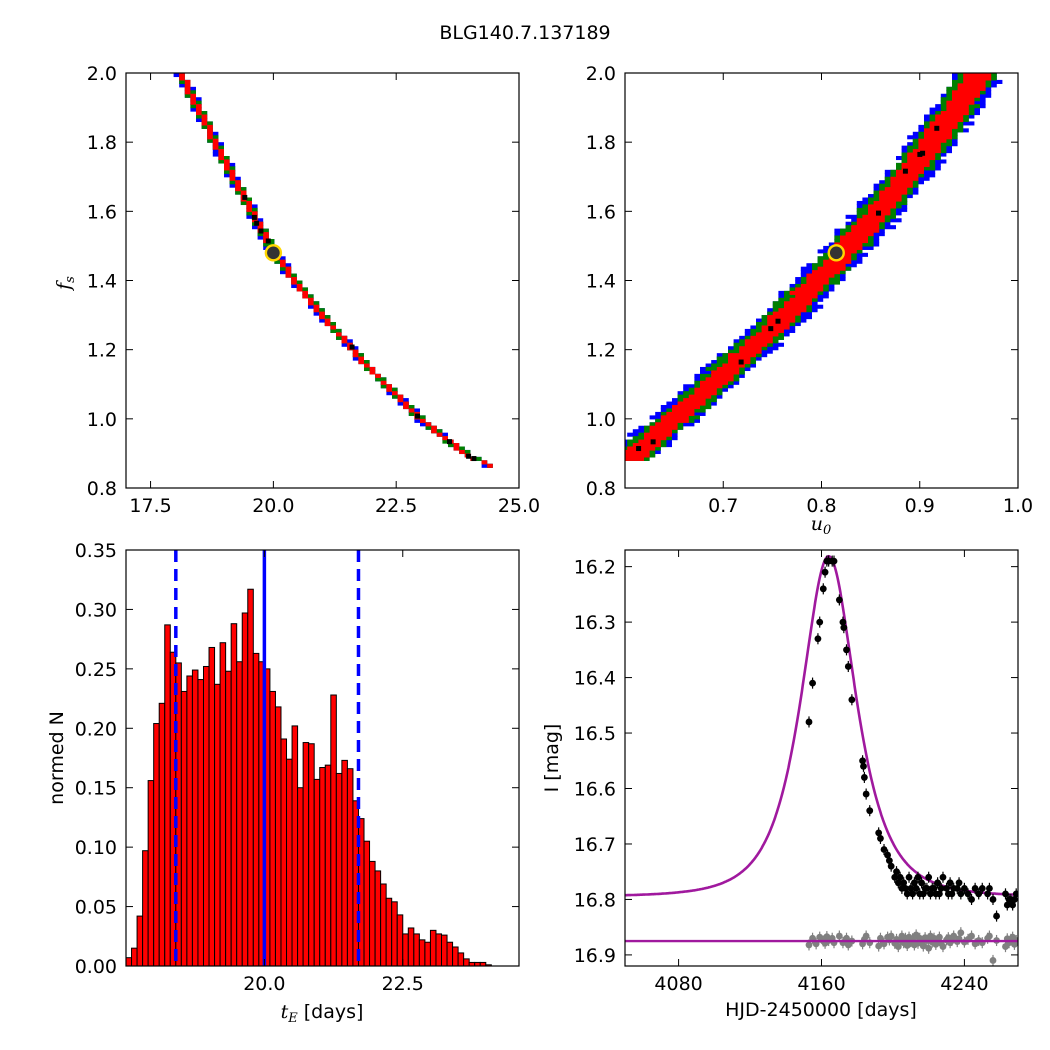 The image size is (1050, 1050). I want to click on best-fit-marker, so click(273, 253).